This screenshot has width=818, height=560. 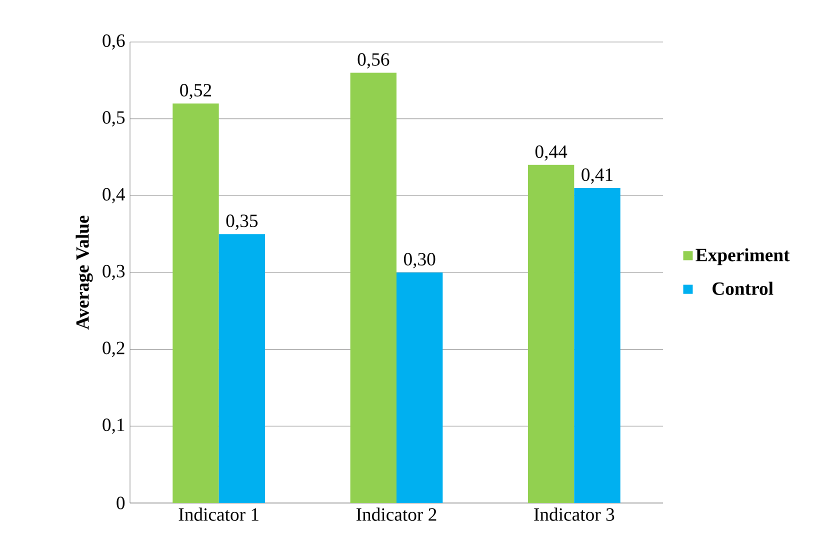 I want to click on data-label: 0,56, so click(x=374, y=60).